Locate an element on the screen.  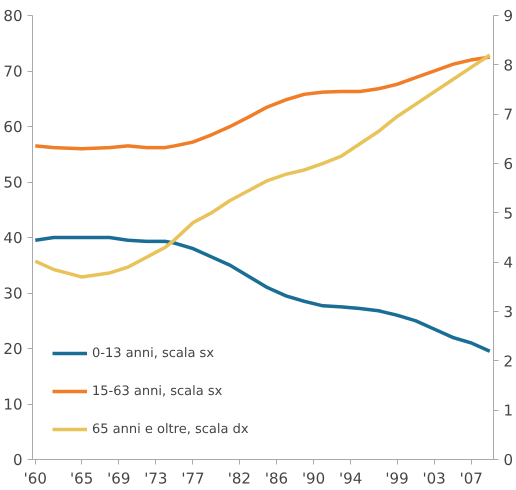
y2-tick-label: 4 is located at coordinates (509, 263).